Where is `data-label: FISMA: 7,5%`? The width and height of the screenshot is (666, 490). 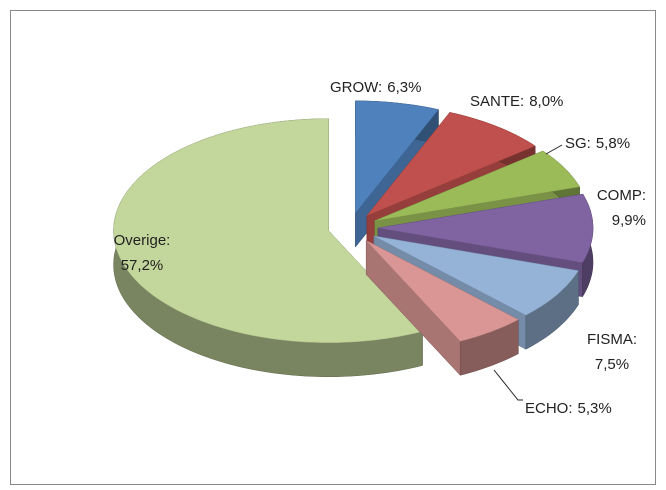
data-label: FISMA: 7,5% is located at coordinates (612, 352).